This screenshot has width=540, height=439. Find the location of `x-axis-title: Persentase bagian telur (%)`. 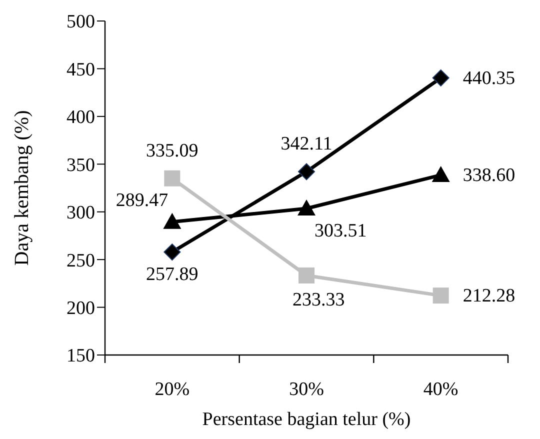

x-axis-title: Persentase bagian telur (%) is located at coordinates (306, 419).